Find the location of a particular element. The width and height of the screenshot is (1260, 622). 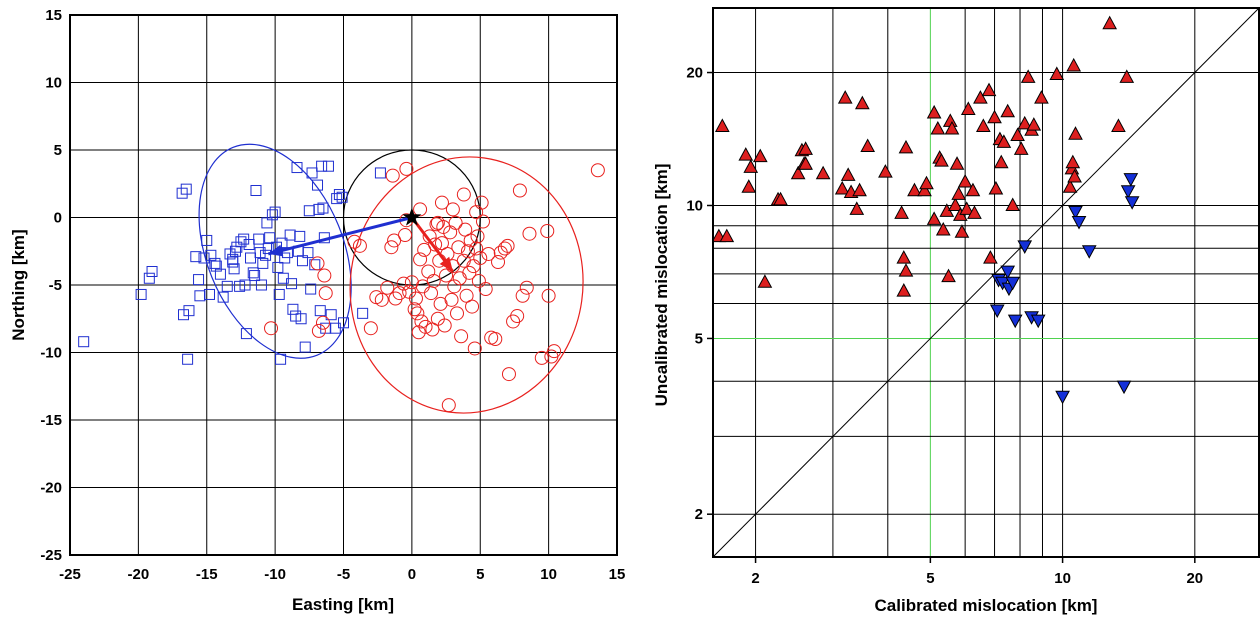

left-y-tick-label: -20 is located at coordinates (51, 488).